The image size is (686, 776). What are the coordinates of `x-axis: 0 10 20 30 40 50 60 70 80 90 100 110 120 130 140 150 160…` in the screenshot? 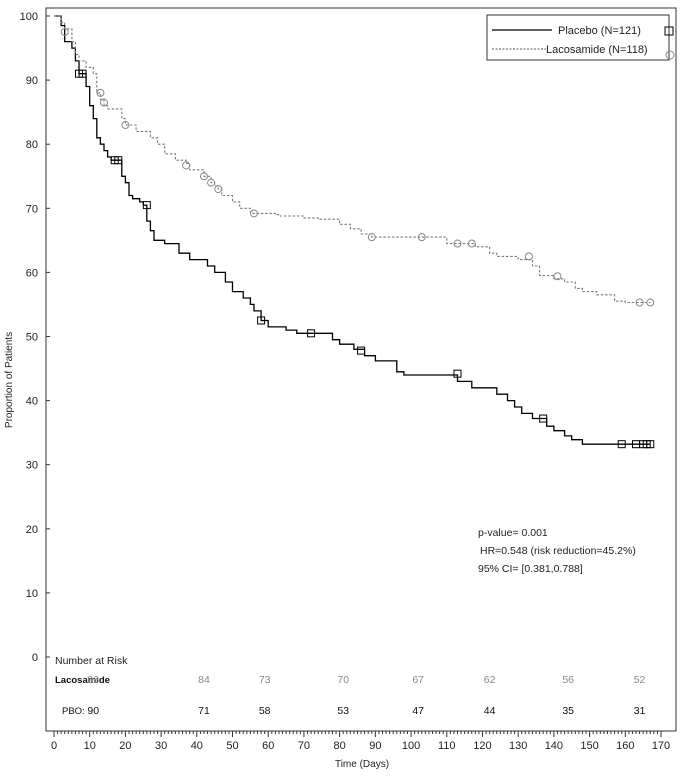 It's located at (360, 741).